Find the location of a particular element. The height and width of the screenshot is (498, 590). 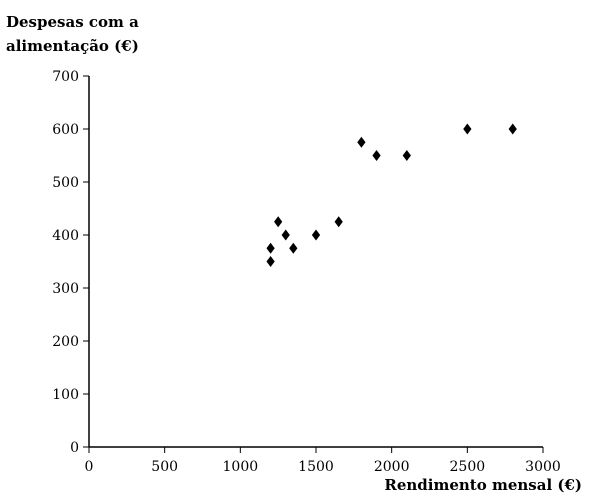

data-points is located at coordinates (391, 195).